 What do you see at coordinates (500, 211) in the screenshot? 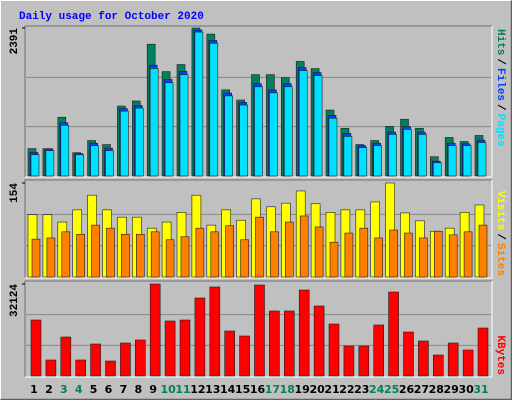
I see `legend-entry: Visits` at bounding box center [500, 211].